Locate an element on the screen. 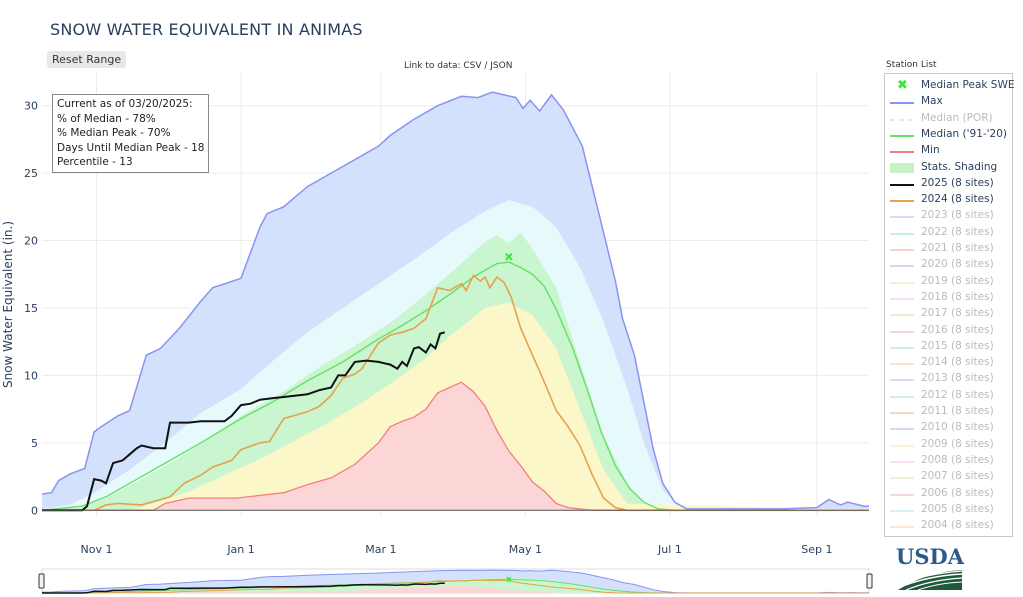 The height and width of the screenshot is (597, 1023). legend-label: Median (POR) is located at coordinates (957, 117).